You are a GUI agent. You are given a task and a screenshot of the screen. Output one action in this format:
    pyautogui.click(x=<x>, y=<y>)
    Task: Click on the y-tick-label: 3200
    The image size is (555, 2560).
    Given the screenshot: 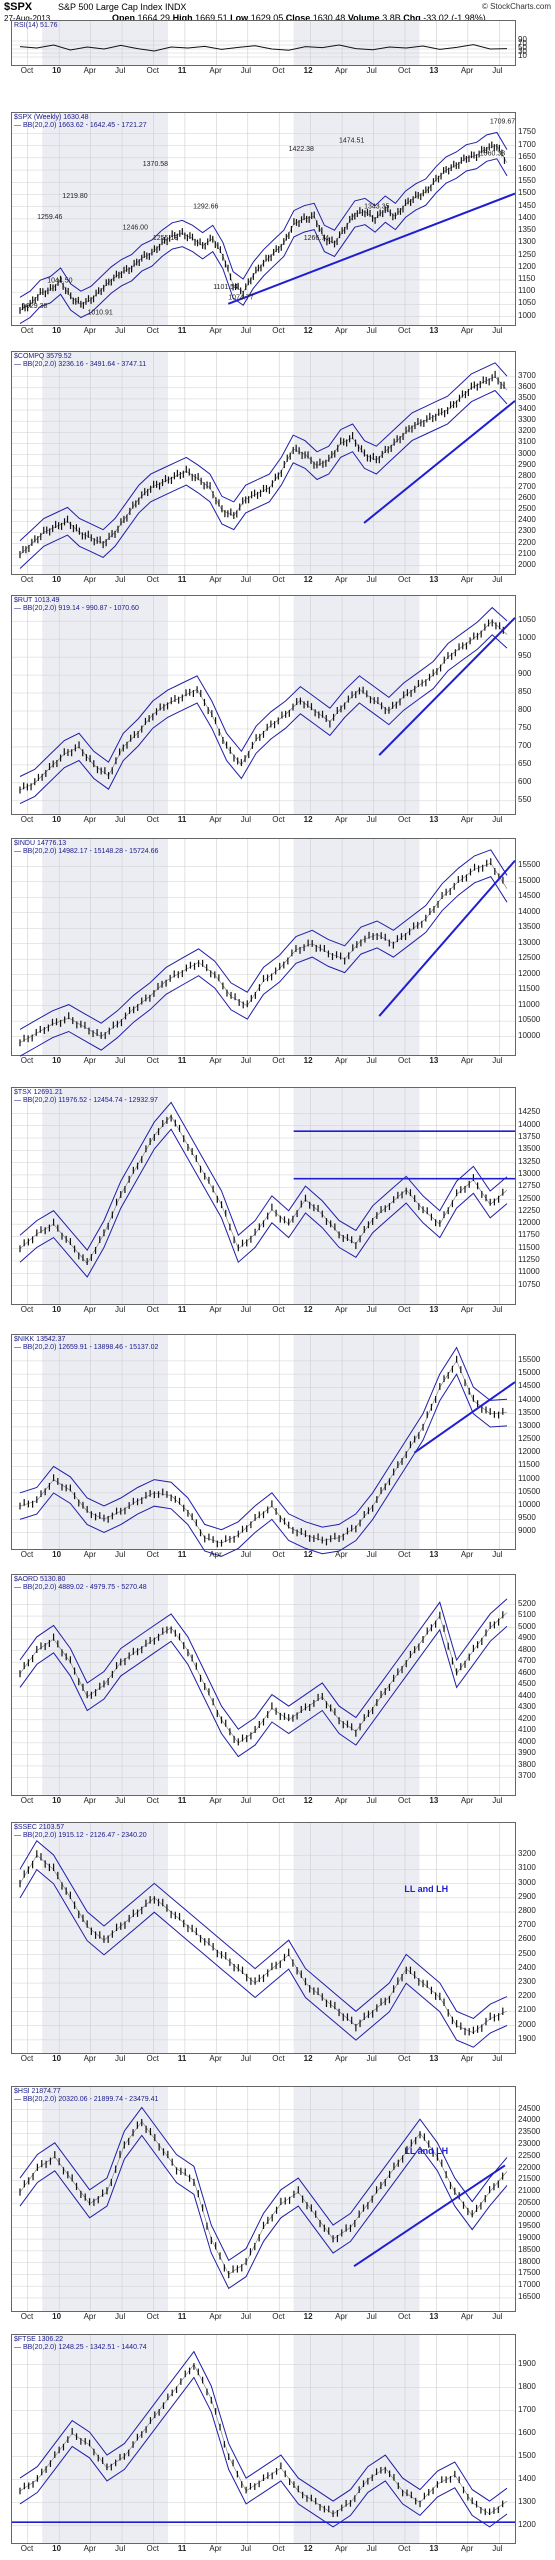 What is the action you would take?
    pyautogui.click(x=527, y=431)
    